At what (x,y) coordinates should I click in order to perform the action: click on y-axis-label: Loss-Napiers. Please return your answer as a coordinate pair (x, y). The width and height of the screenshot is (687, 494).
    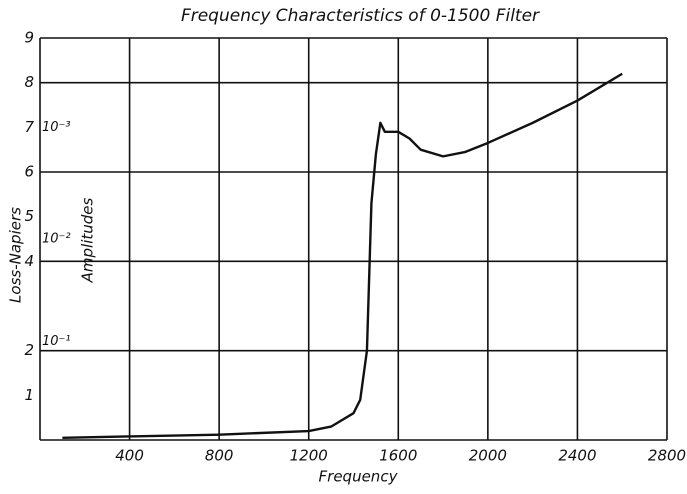
    Looking at the image, I should click on (16, 255).